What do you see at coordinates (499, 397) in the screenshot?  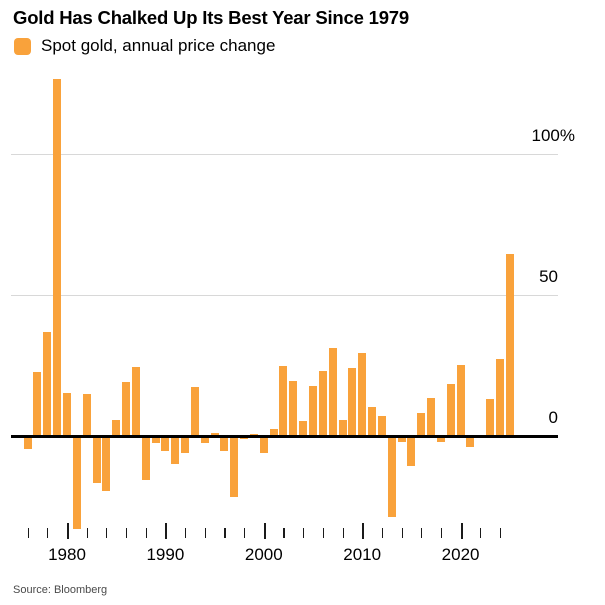 I see `bar-2024` at bounding box center [499, 397].